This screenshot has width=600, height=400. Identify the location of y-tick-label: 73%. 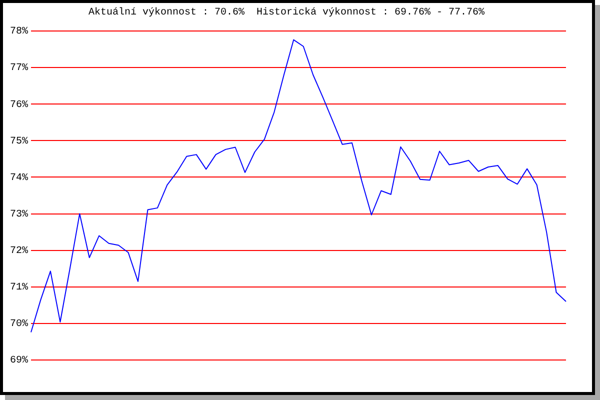
(19, 214).